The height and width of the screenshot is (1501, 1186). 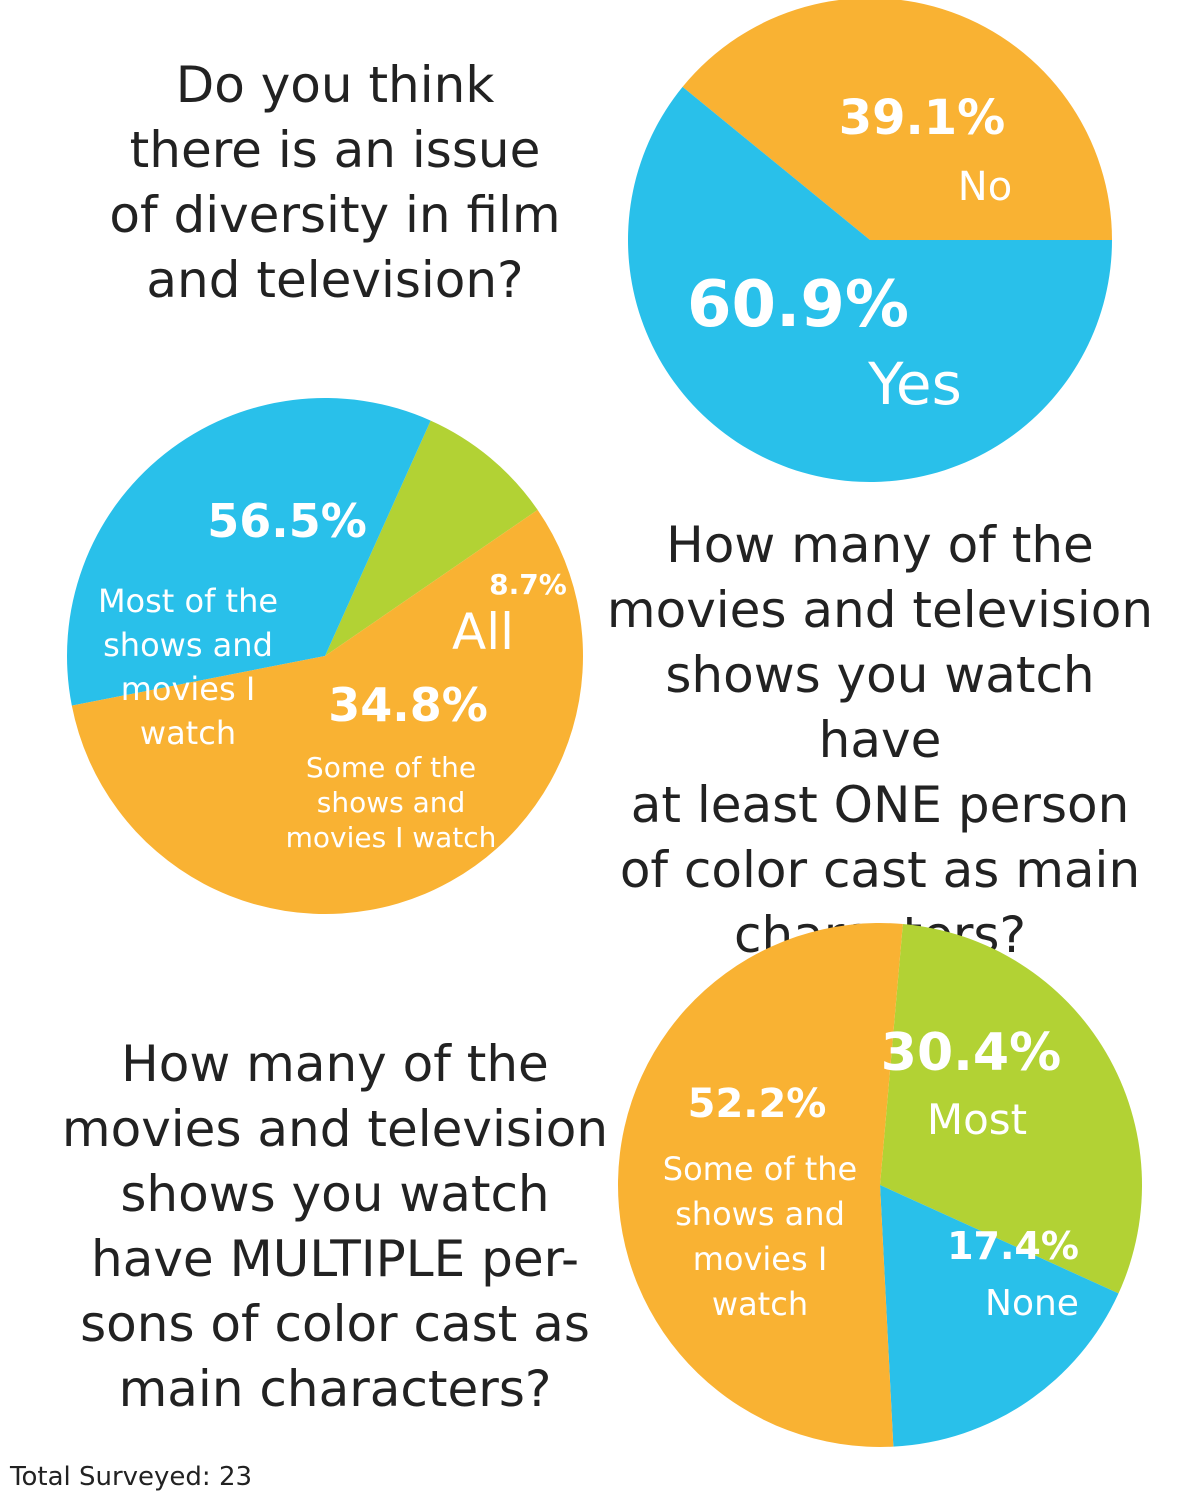 I want to click on slice-category-label: No, so click(x=985, y=187).